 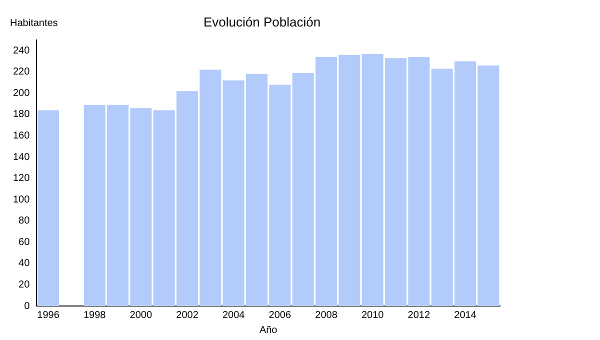 I want to click on x-tick-label: 1998, so click(x=94, y=315).